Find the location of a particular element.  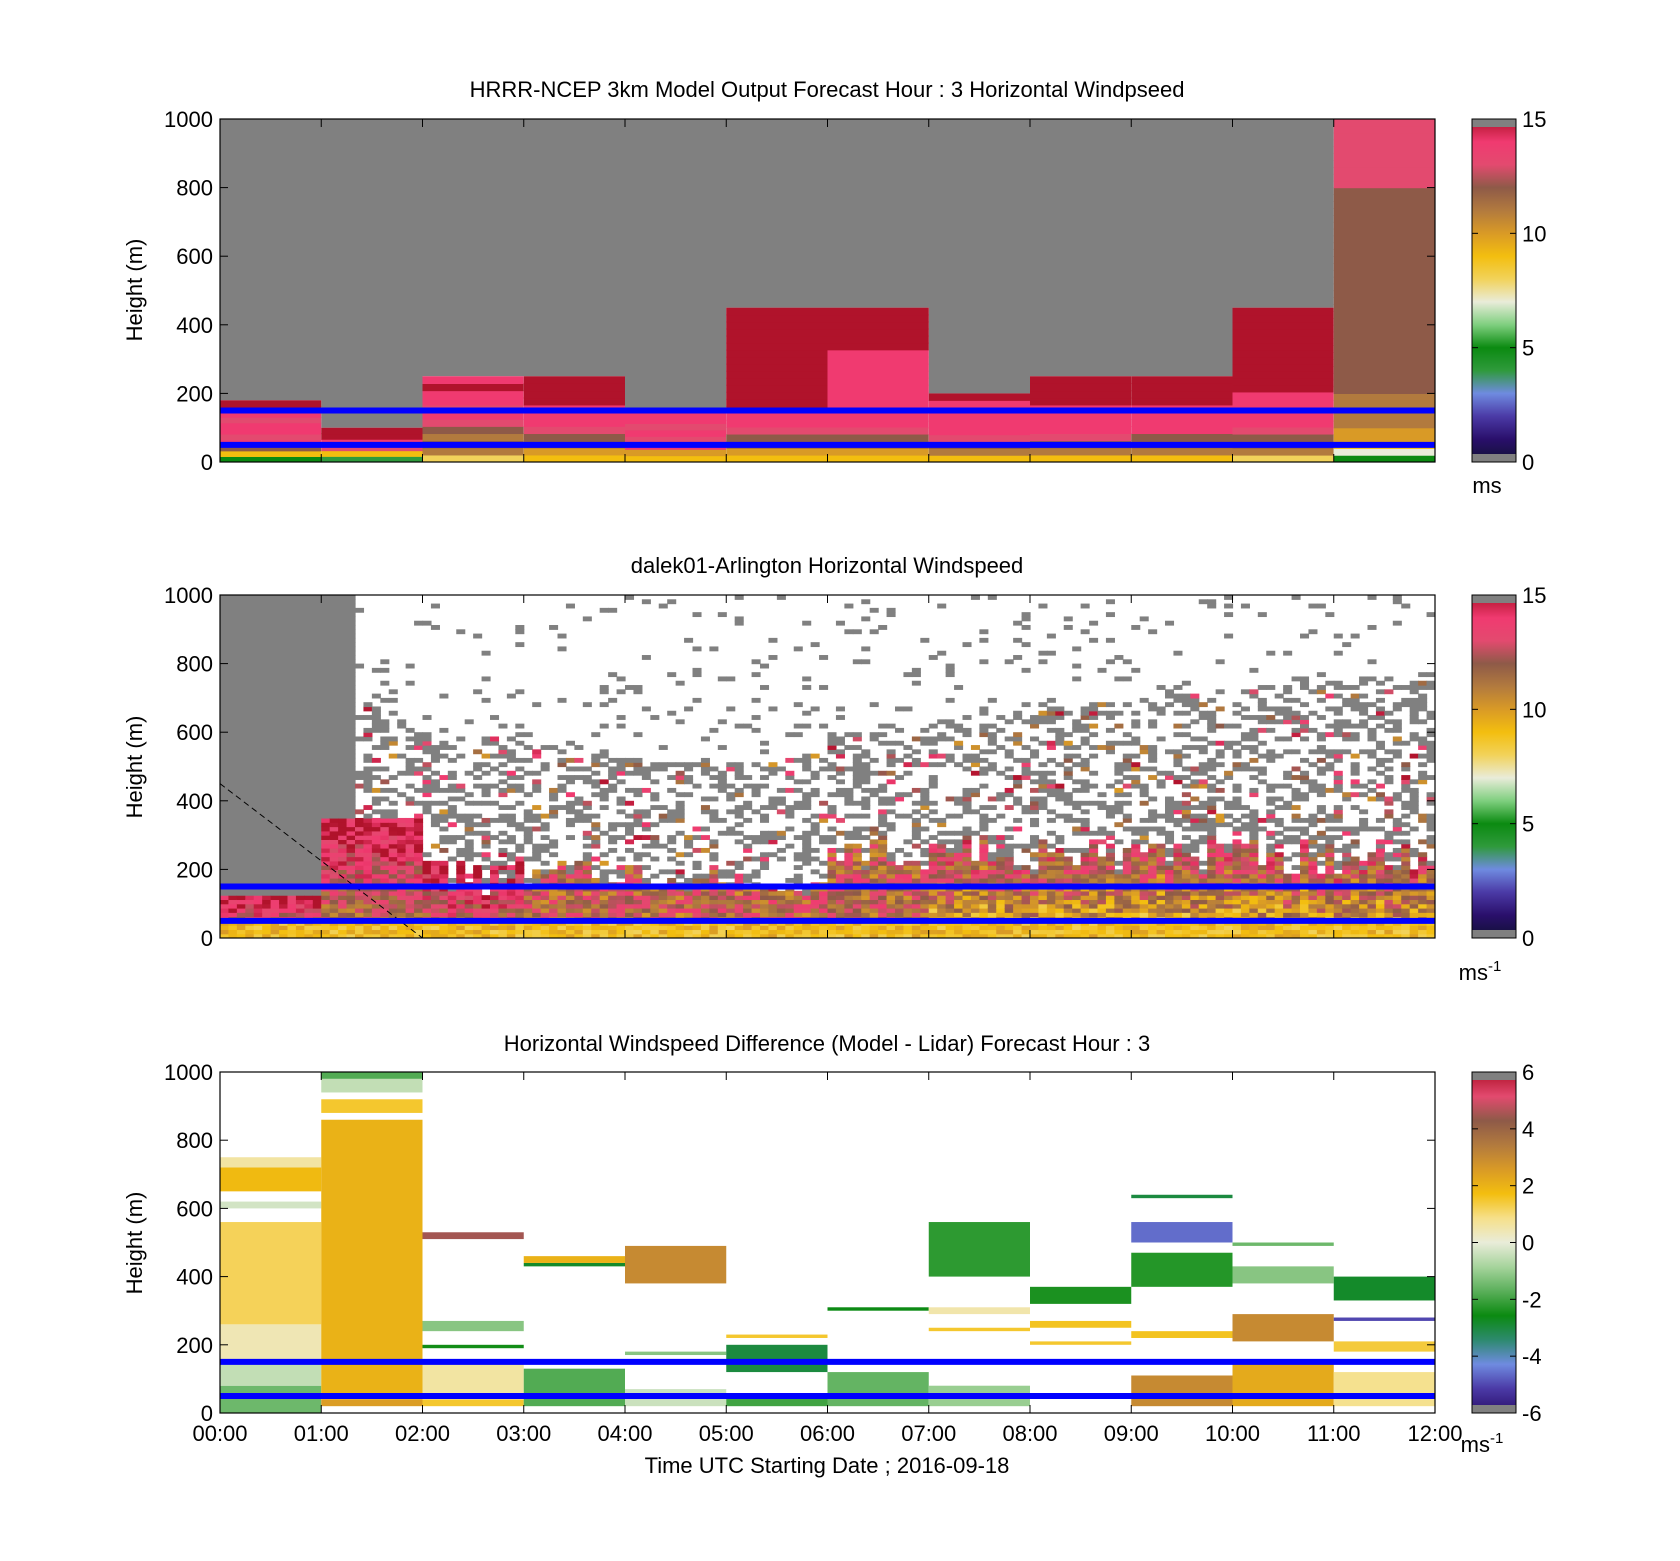

model-cell is located at coordinates (1384, 335).